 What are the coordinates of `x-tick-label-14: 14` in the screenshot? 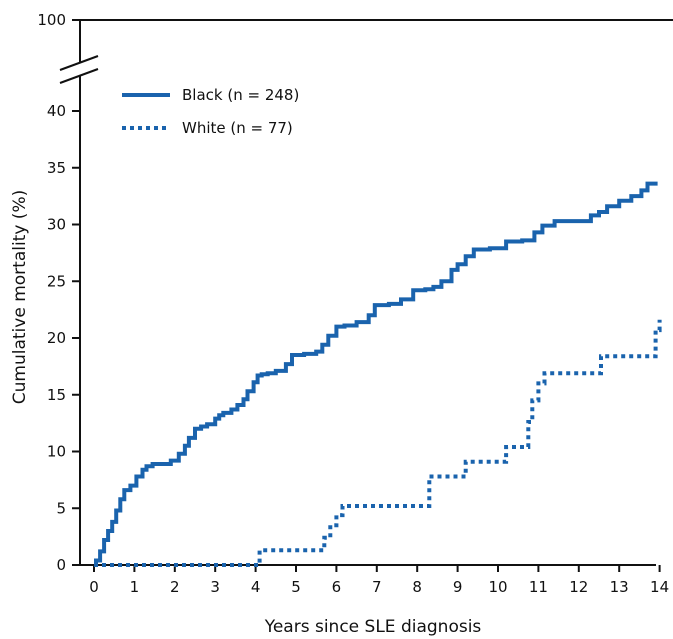 It's located at (659, 587).